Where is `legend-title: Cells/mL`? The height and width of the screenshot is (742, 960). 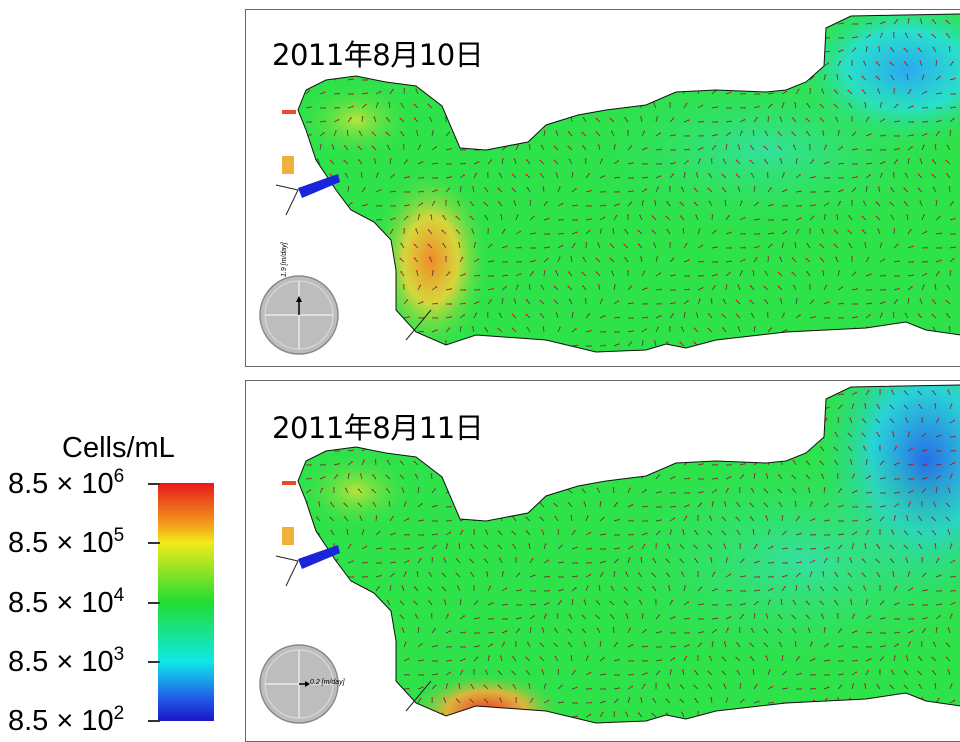 legend-title: Cells/mL is located at coordinates (118, 448).